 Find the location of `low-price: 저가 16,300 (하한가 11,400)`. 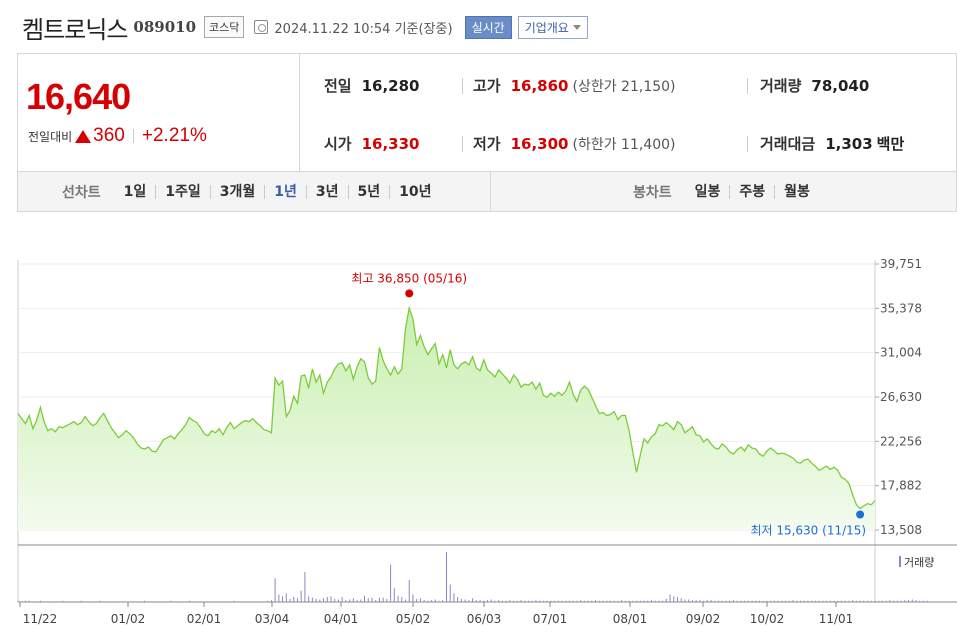

low-price: 저가 16,300 (하한가 11,400) is located at coordinates (574, 143).